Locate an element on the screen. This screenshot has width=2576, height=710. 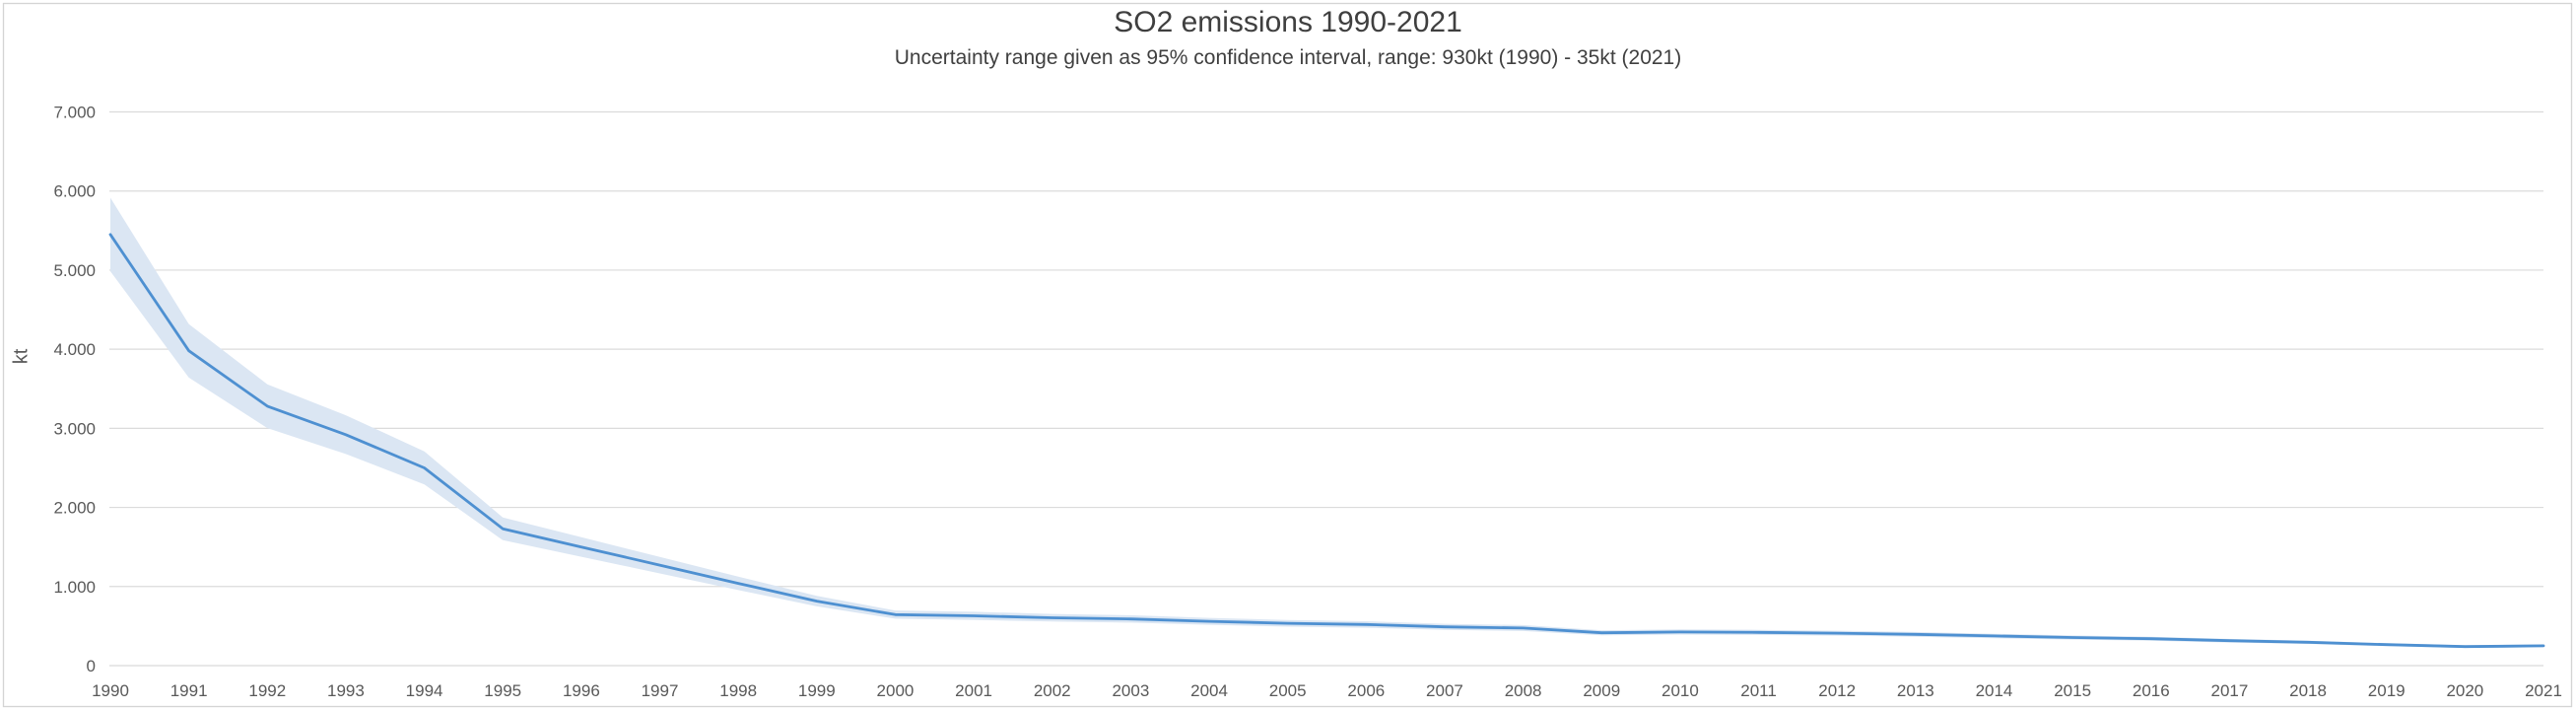
x-tick-label: 2000 is located at coordinates (896, 691).